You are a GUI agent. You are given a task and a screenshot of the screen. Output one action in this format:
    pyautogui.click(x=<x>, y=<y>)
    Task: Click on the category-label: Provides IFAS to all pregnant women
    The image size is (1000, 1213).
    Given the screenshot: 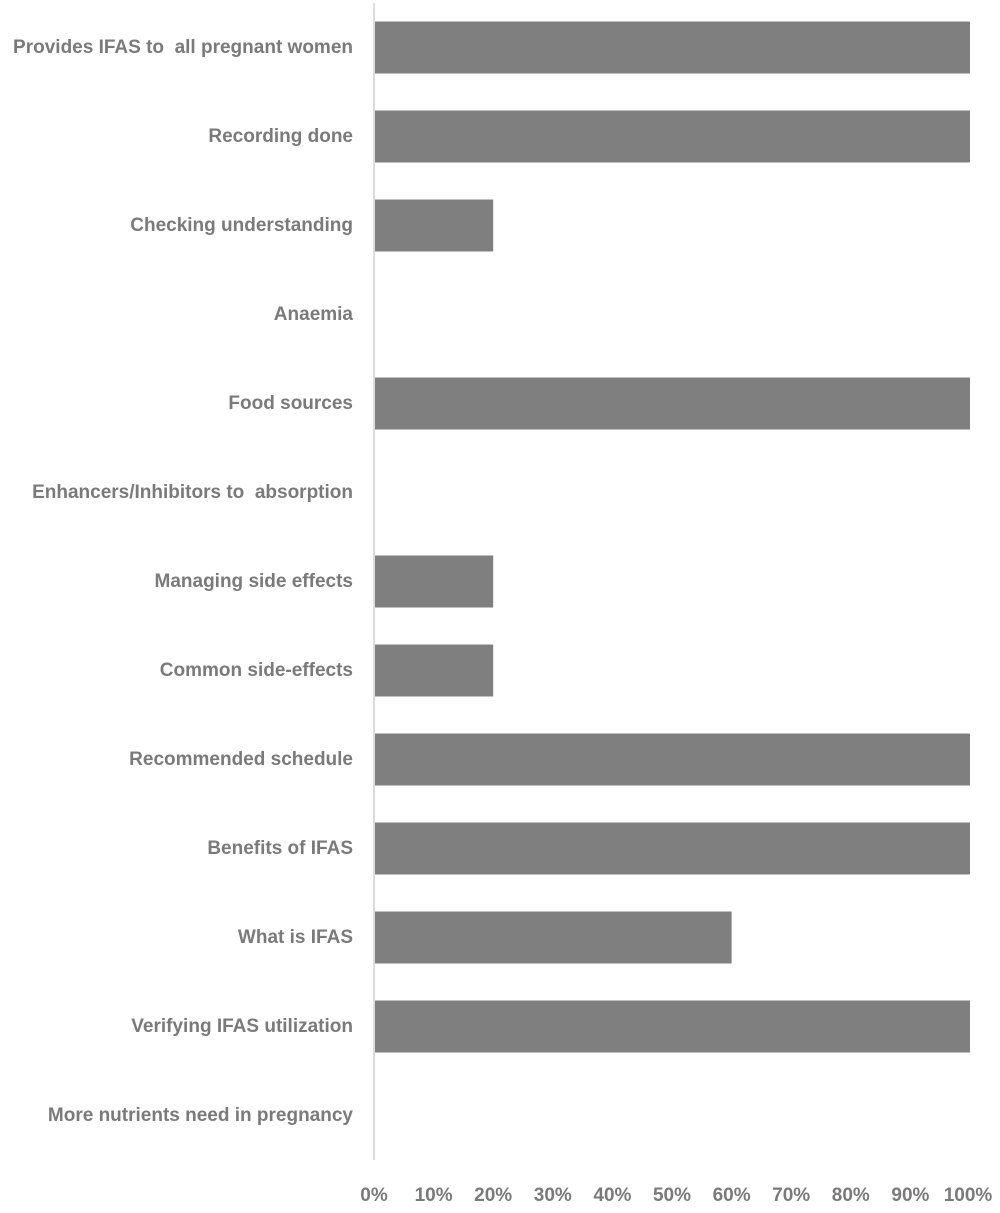 What is the action you would take?
    pyautogui.click(x=183, y=47)
    